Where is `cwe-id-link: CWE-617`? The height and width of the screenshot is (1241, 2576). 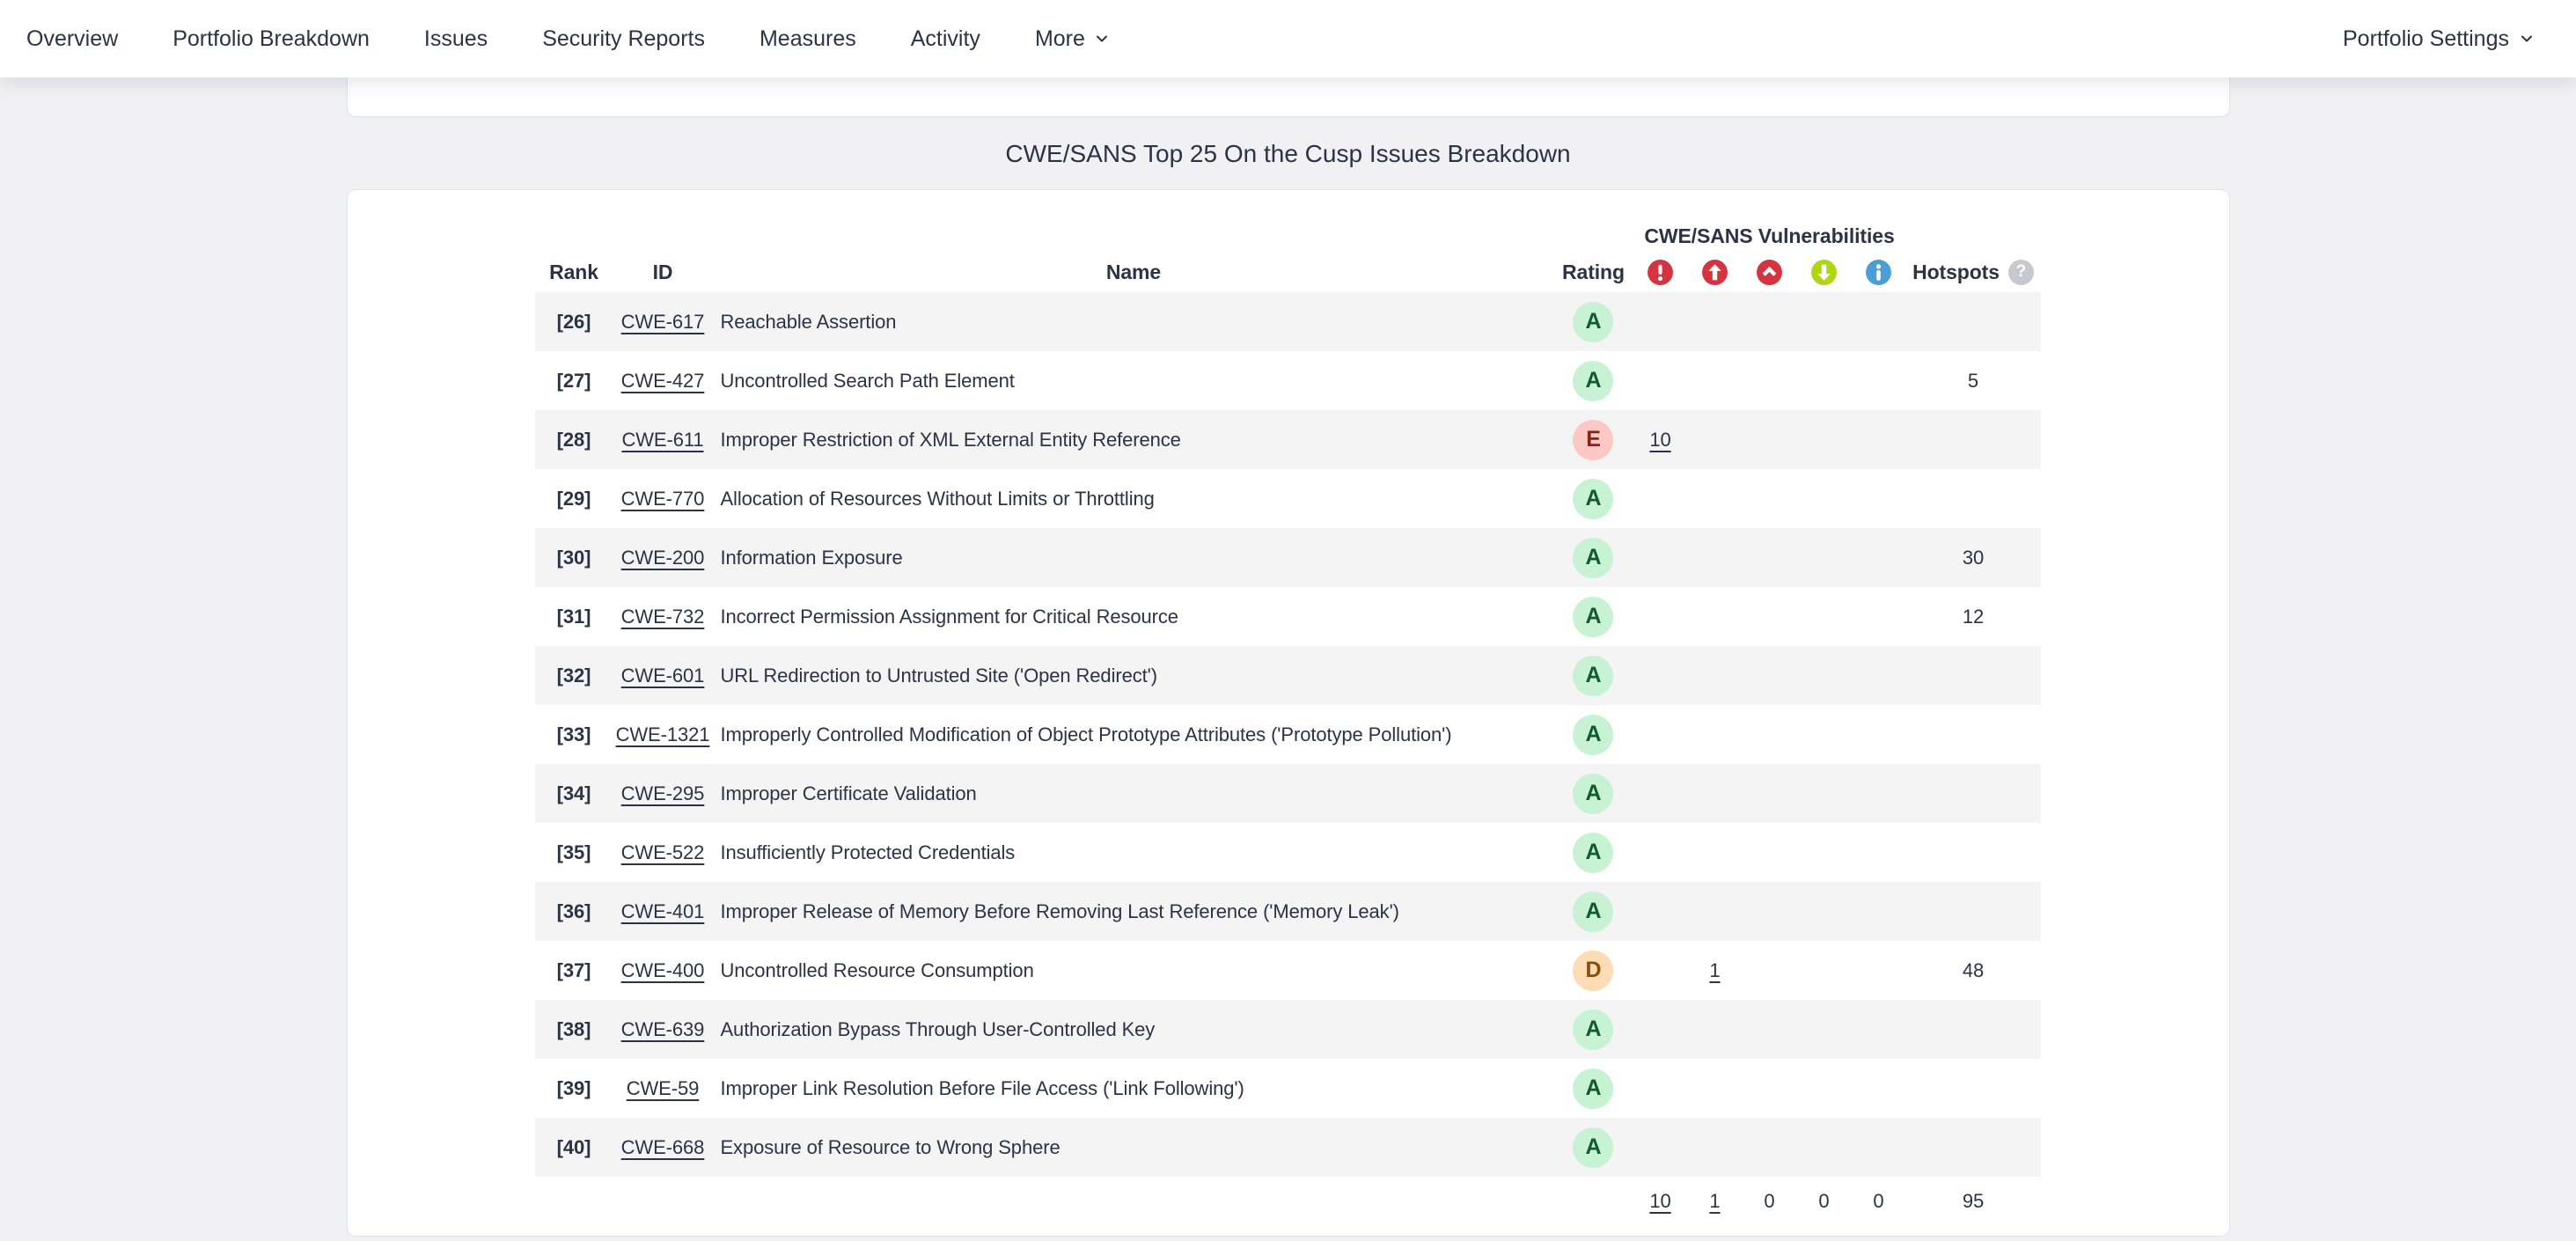
cwe-id-link: CWE-617 is located at coordinates (662, 322).